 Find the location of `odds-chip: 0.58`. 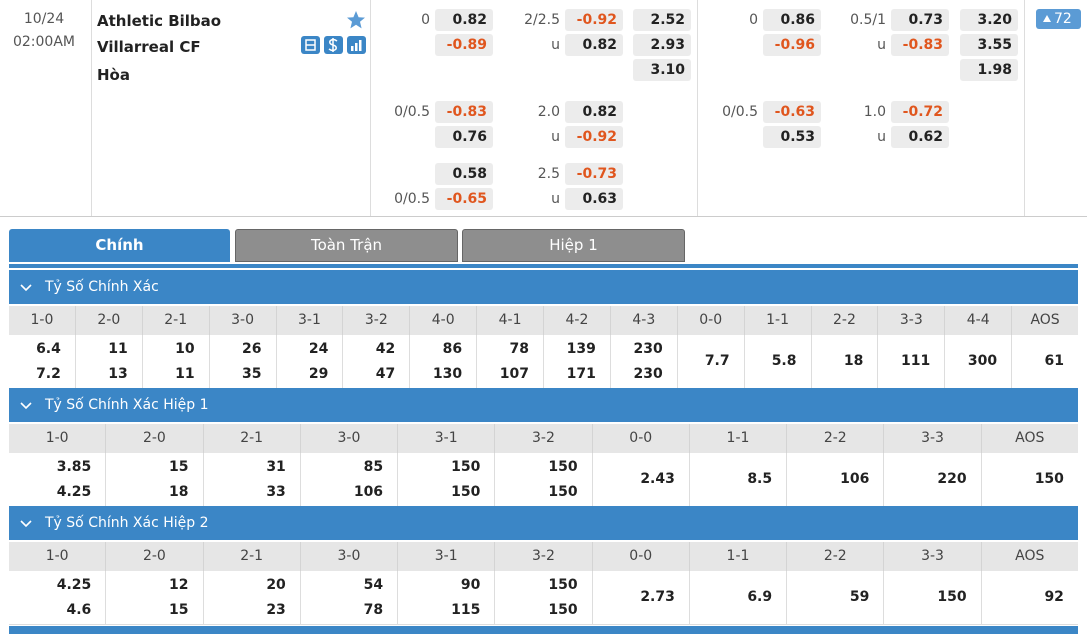

odds-chip: 0.58 is located at coordinates (464, 174).